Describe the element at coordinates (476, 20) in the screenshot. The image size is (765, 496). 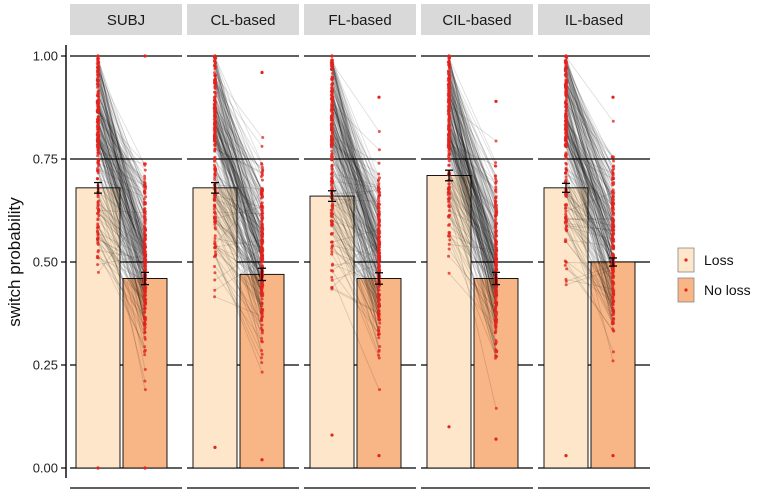
I see `facet-label: CIL-based` at that location.